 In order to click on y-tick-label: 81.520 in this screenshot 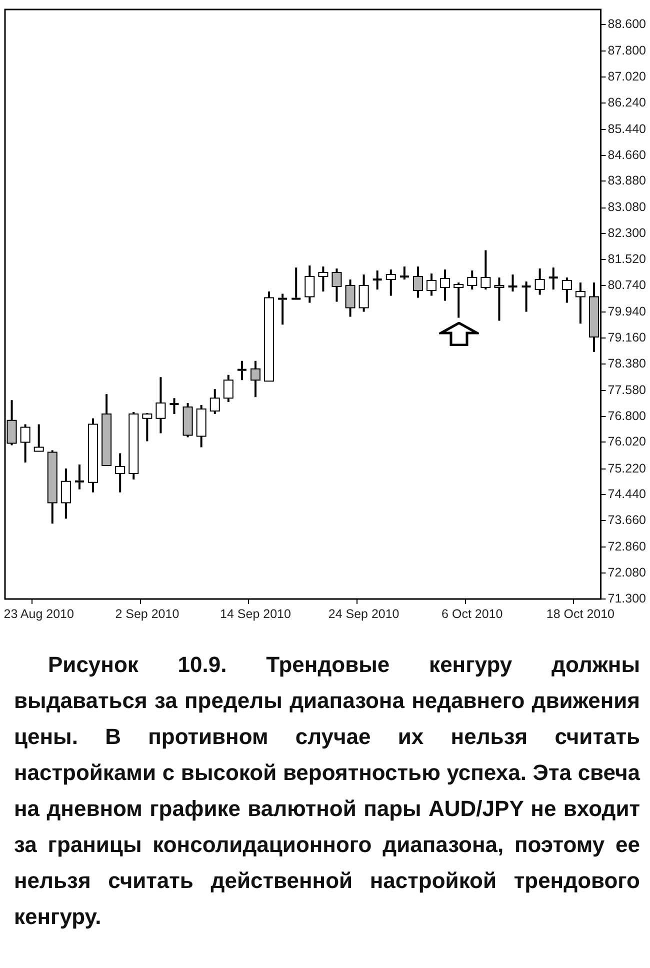, I will do `click(627, 259)`.